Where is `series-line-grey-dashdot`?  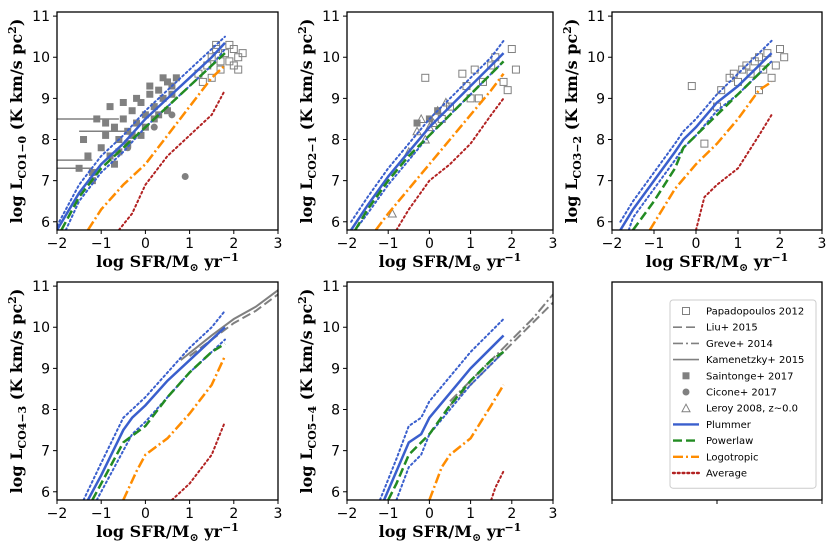 series-line-grey-dashdot is located at coordinates (501, 347).